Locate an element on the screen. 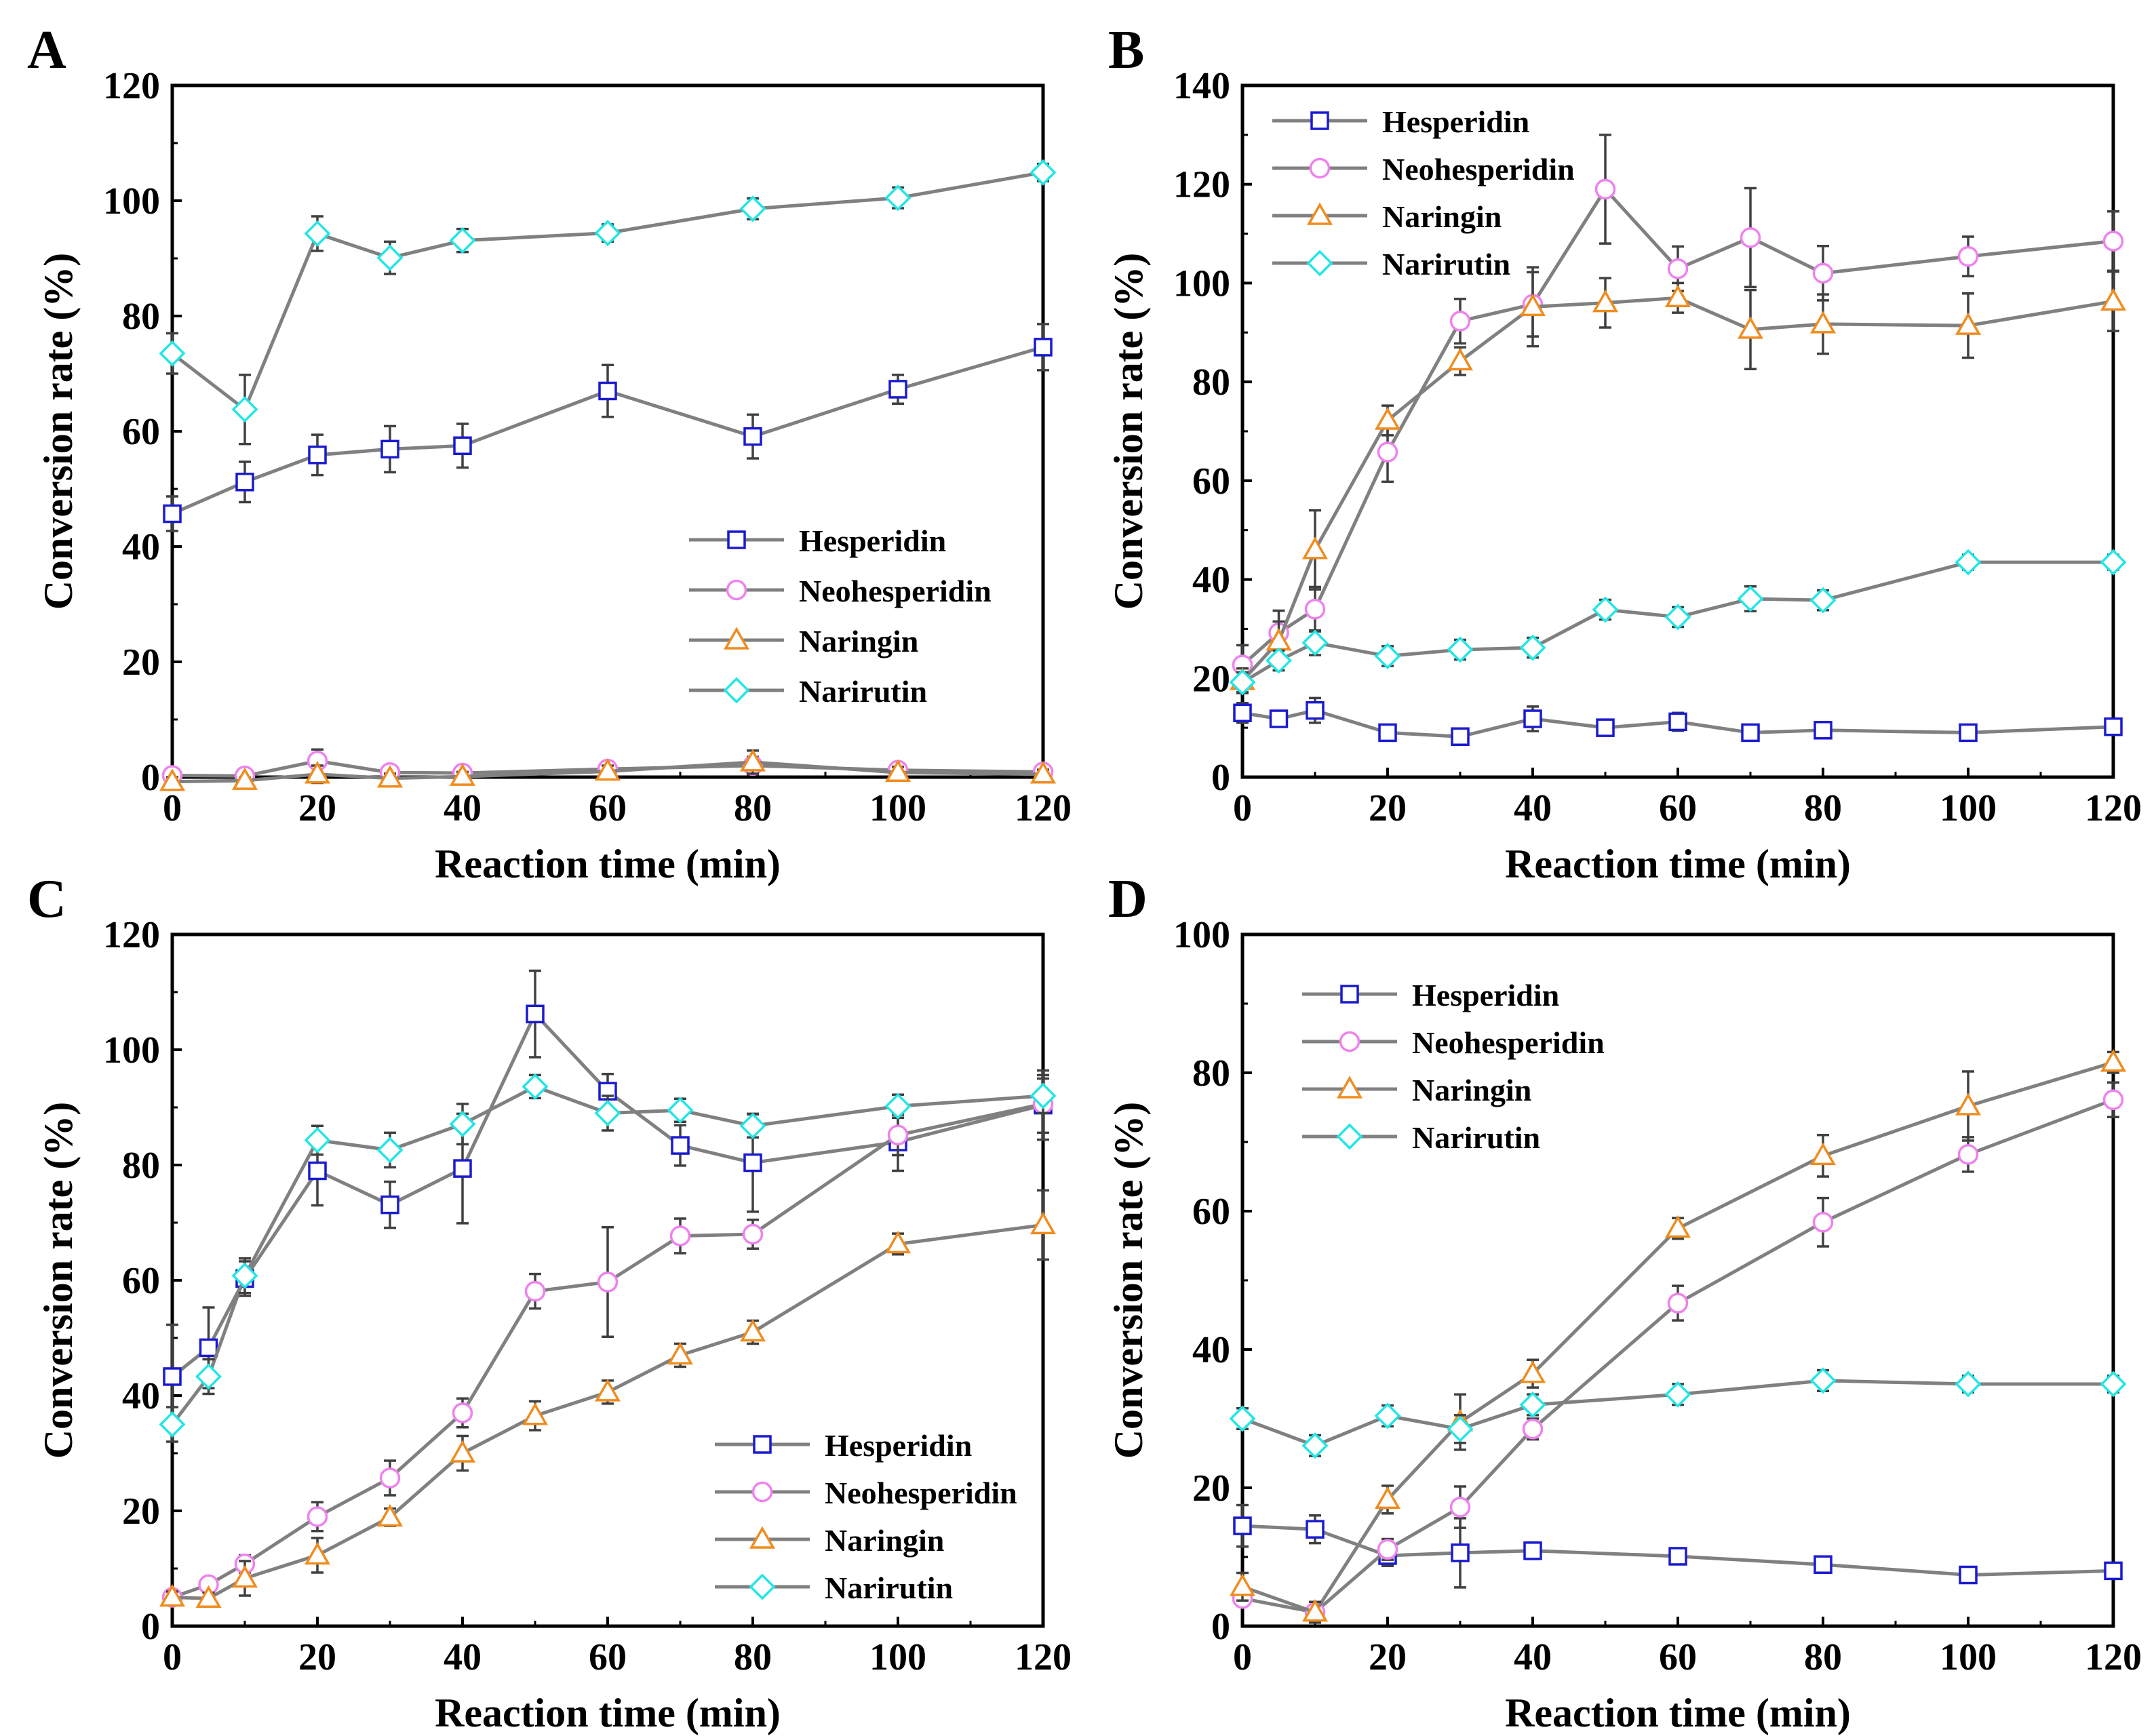 The width and height of the screenshot is (2156, 1736). x-tick-label: 0 is located at coordinates (1242, 808).